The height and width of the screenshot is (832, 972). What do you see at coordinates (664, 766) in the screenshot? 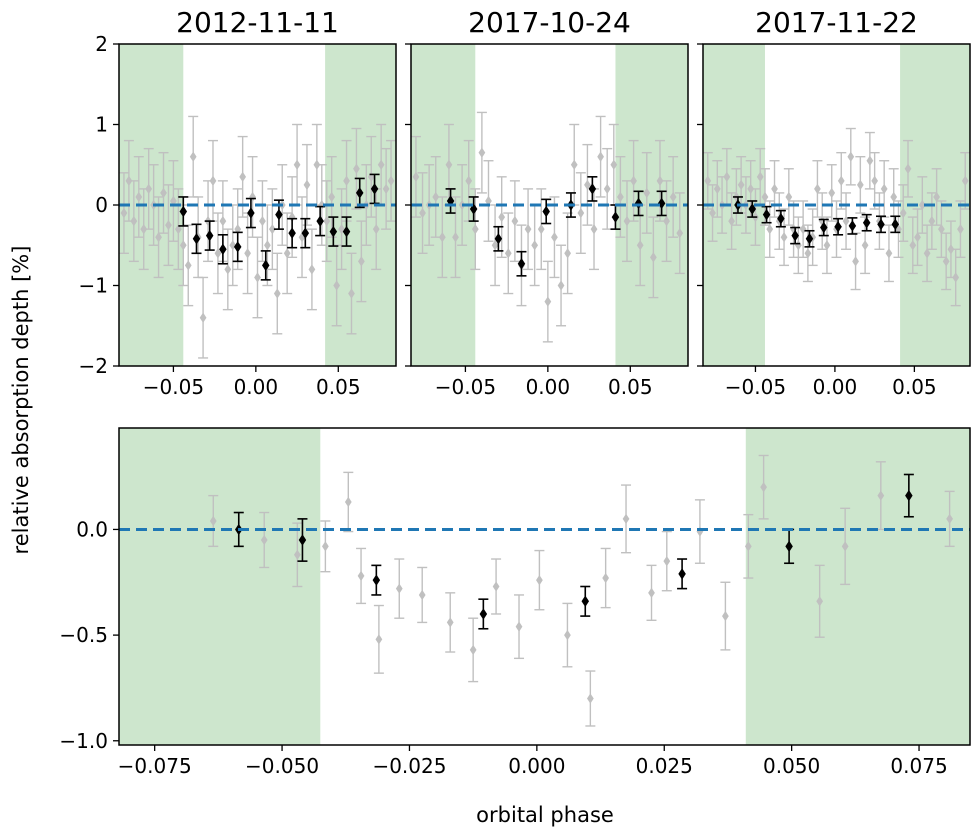
I see `x-tick-label: 0.025` at bounding box center [664, 766].